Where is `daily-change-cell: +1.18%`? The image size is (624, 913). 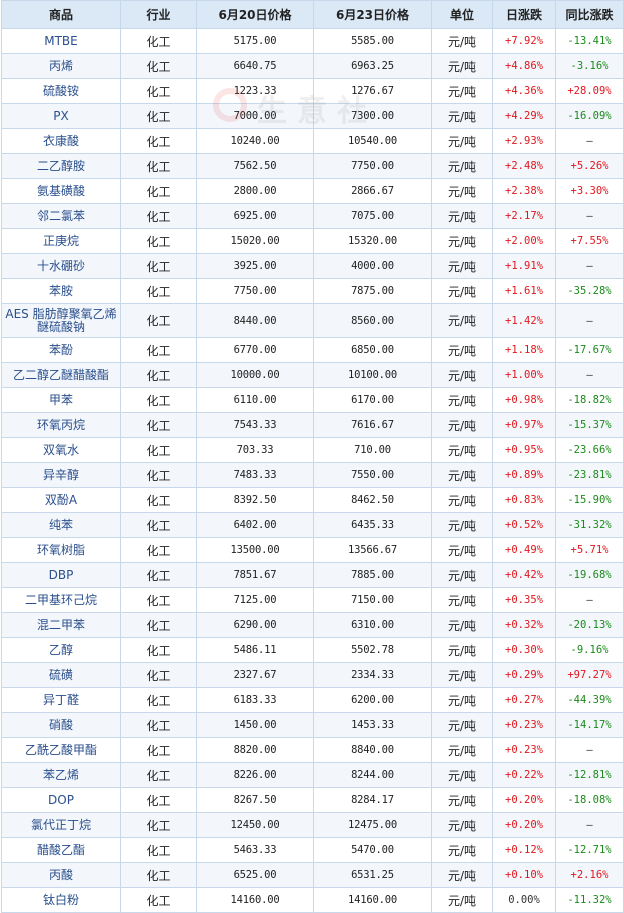 daily-change-cell: +1.18% is located at coordinates (524, 350).